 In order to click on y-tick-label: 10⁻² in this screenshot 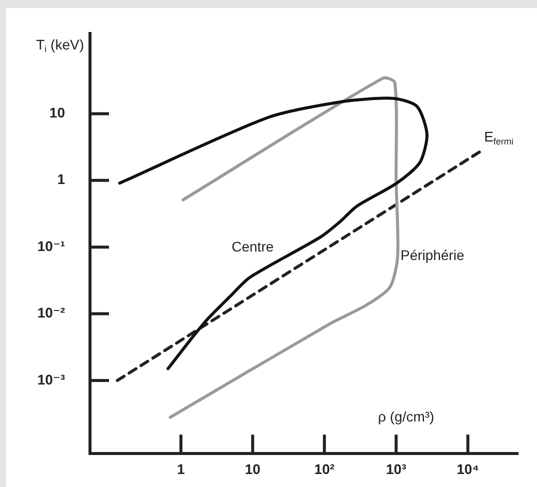, I will do `click(51, 312)`.